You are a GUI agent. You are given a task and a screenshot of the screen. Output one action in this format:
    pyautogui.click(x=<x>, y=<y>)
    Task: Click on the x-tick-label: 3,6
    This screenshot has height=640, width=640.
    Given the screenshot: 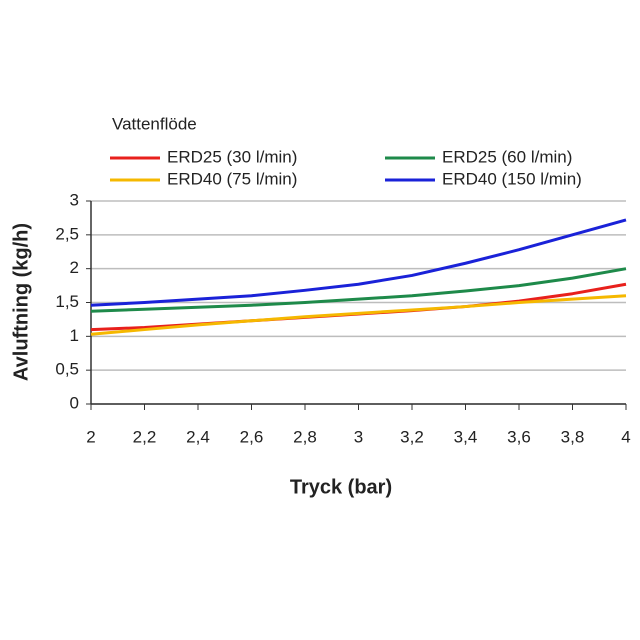 What is the action you would take?
    pyautogui.click(x=519, y=436)
    